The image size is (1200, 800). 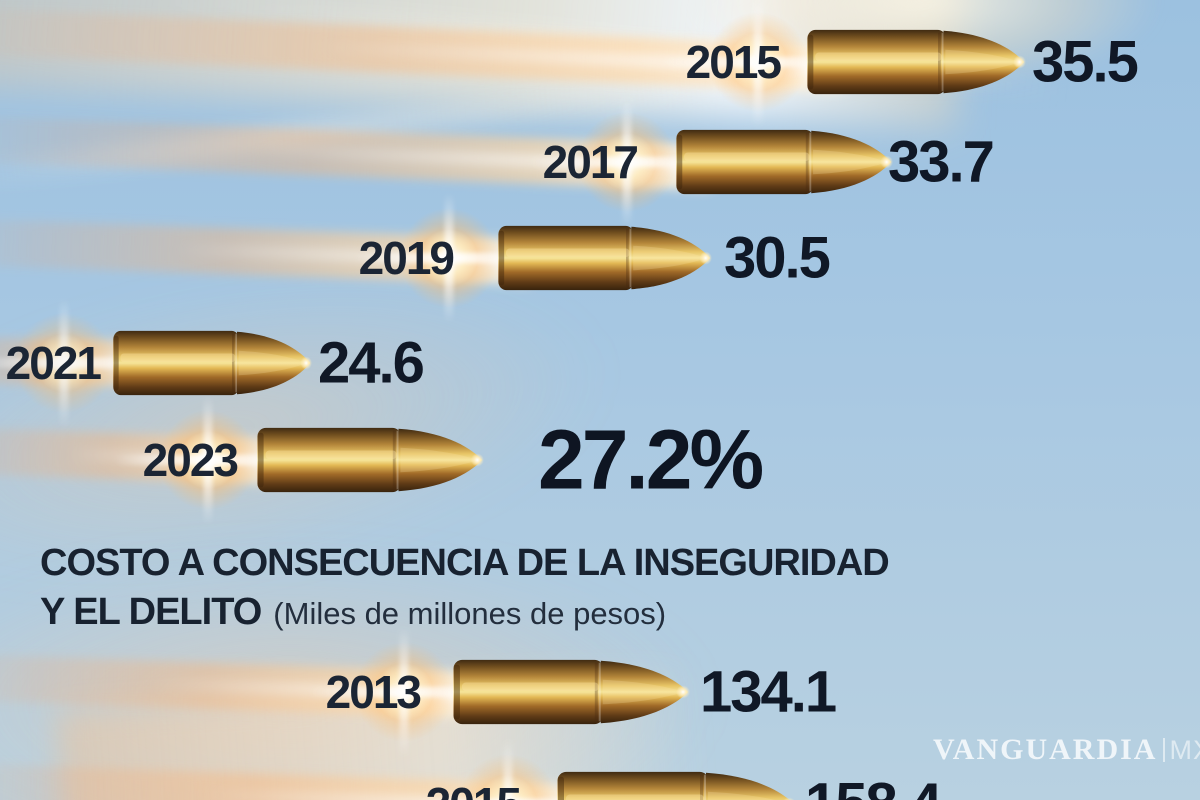 I want to click on brand-divider, so click(x=1164, y=750).